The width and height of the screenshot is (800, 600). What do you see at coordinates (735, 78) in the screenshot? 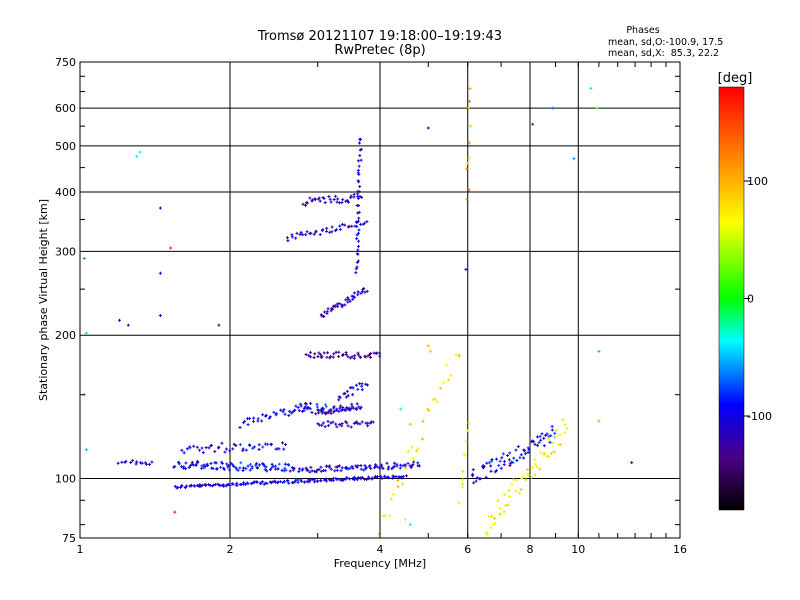
I see `colorbar-label: [deg]` at bounding box center [735, 78].